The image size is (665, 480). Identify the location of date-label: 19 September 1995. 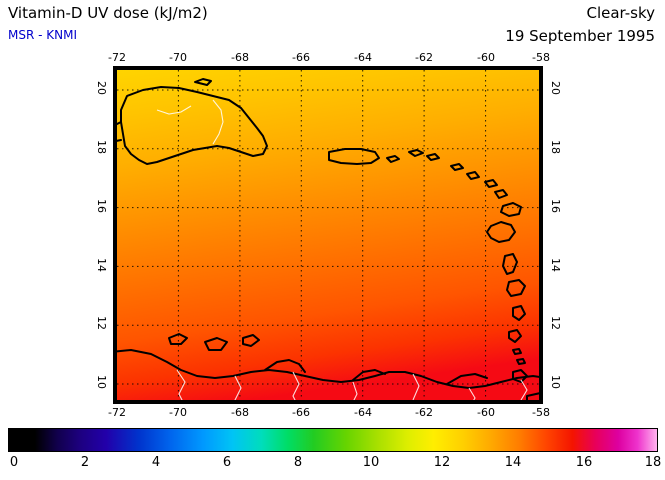
(580, 36).